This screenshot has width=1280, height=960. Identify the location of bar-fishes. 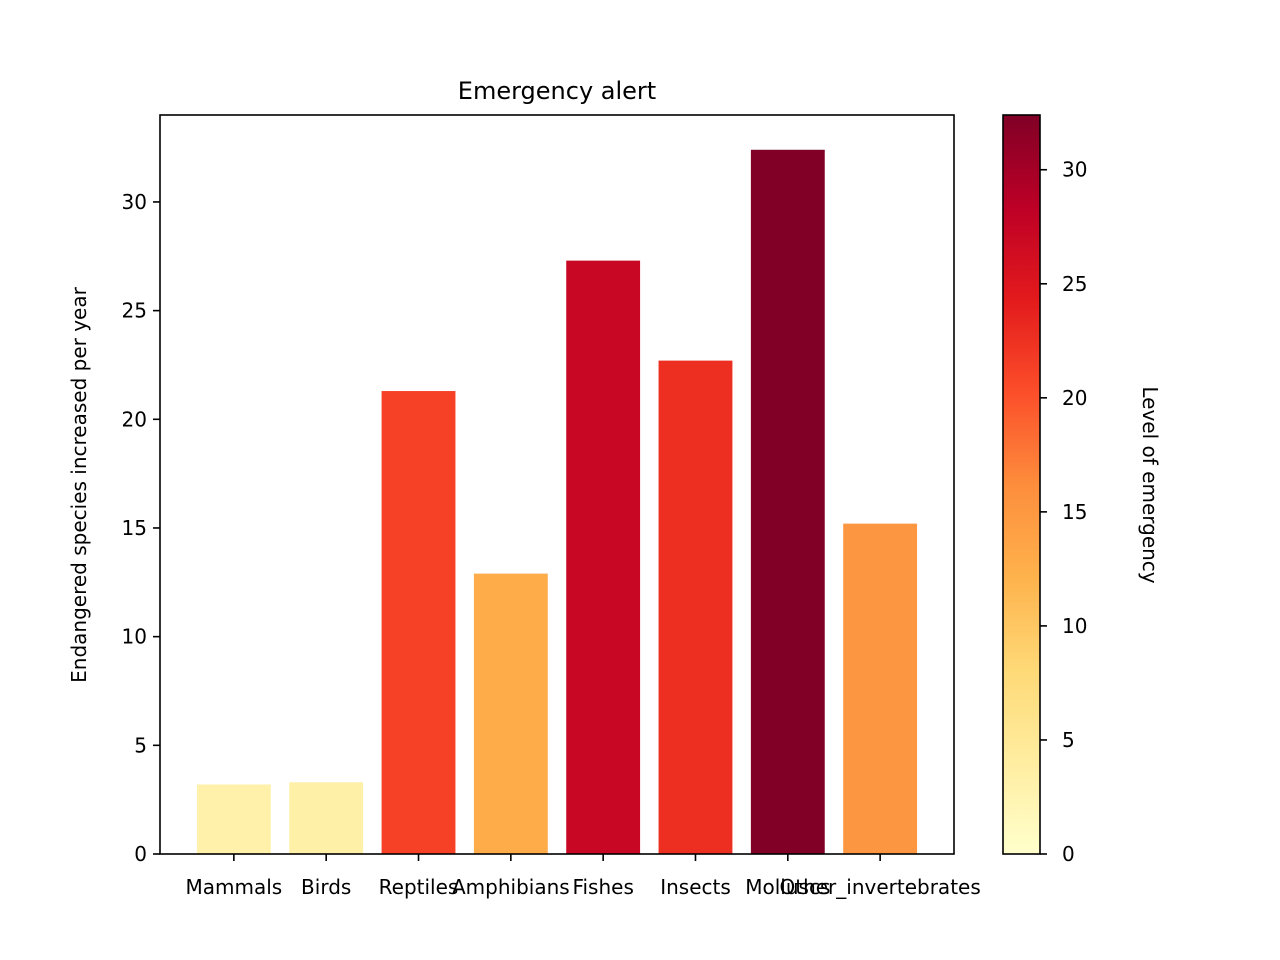
(603, 557).